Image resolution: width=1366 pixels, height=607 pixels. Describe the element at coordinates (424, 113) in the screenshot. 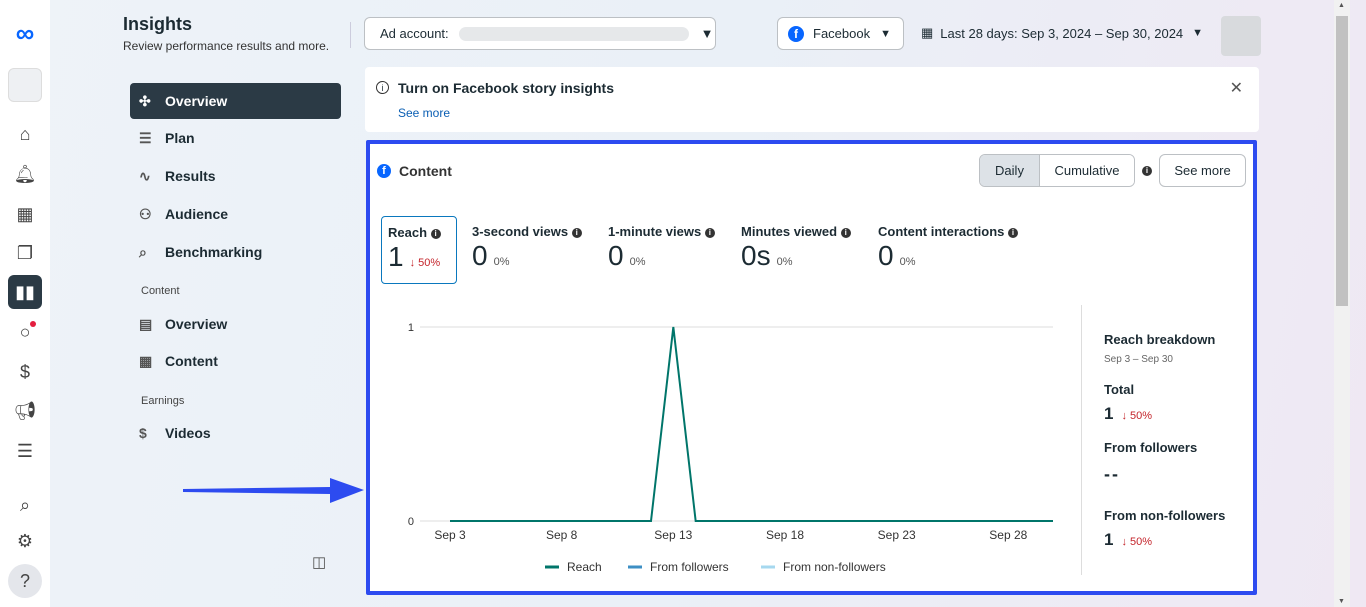

I see `banner-see-more-link: See more` at that location.